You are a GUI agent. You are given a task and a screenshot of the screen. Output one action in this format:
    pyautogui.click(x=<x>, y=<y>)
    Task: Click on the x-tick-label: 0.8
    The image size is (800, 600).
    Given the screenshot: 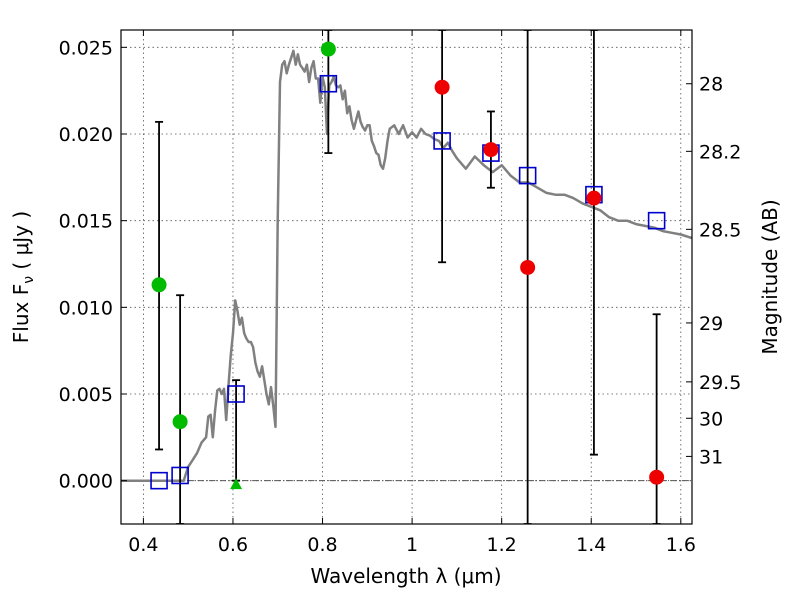 What is the action you would take?
    pyautogui.click(x=322, y=545)
    